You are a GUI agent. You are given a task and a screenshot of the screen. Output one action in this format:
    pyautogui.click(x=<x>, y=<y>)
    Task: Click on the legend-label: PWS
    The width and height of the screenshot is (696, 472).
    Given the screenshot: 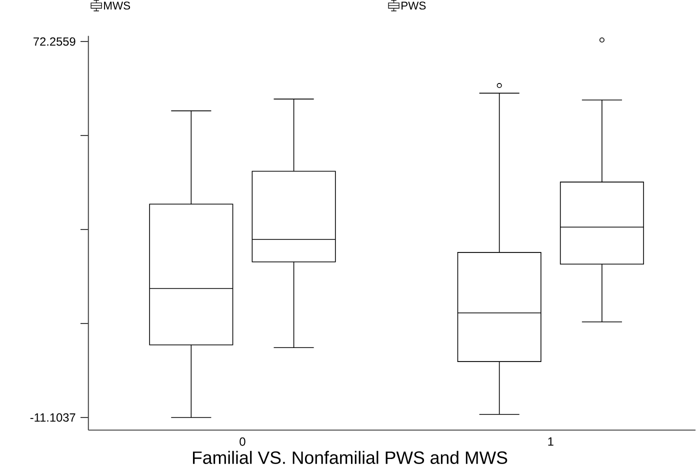 What is the action you would take?
    pyautogui.click(x=414, y=6)
    